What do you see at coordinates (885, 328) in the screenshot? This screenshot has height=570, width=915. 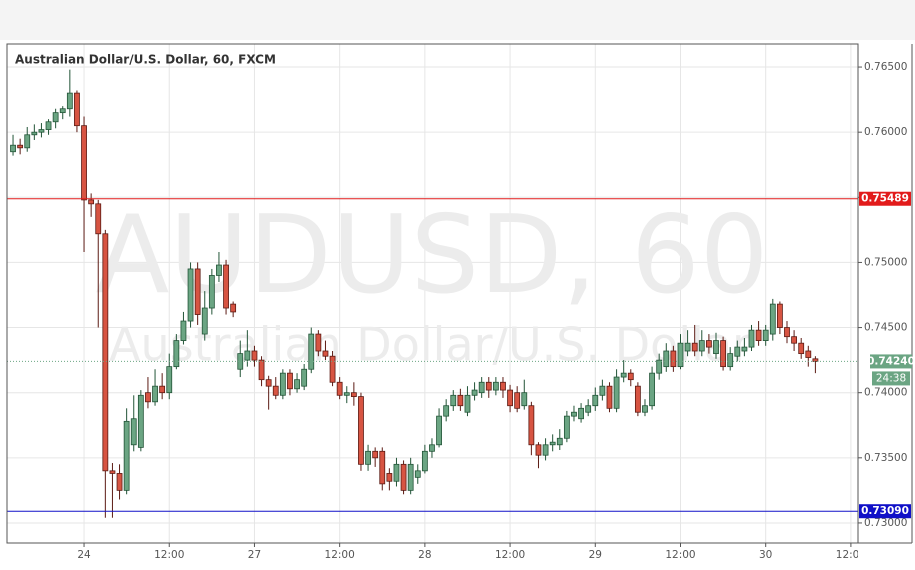 I see `y-tick-label: 0.74500` at bounding box center [885, 328].